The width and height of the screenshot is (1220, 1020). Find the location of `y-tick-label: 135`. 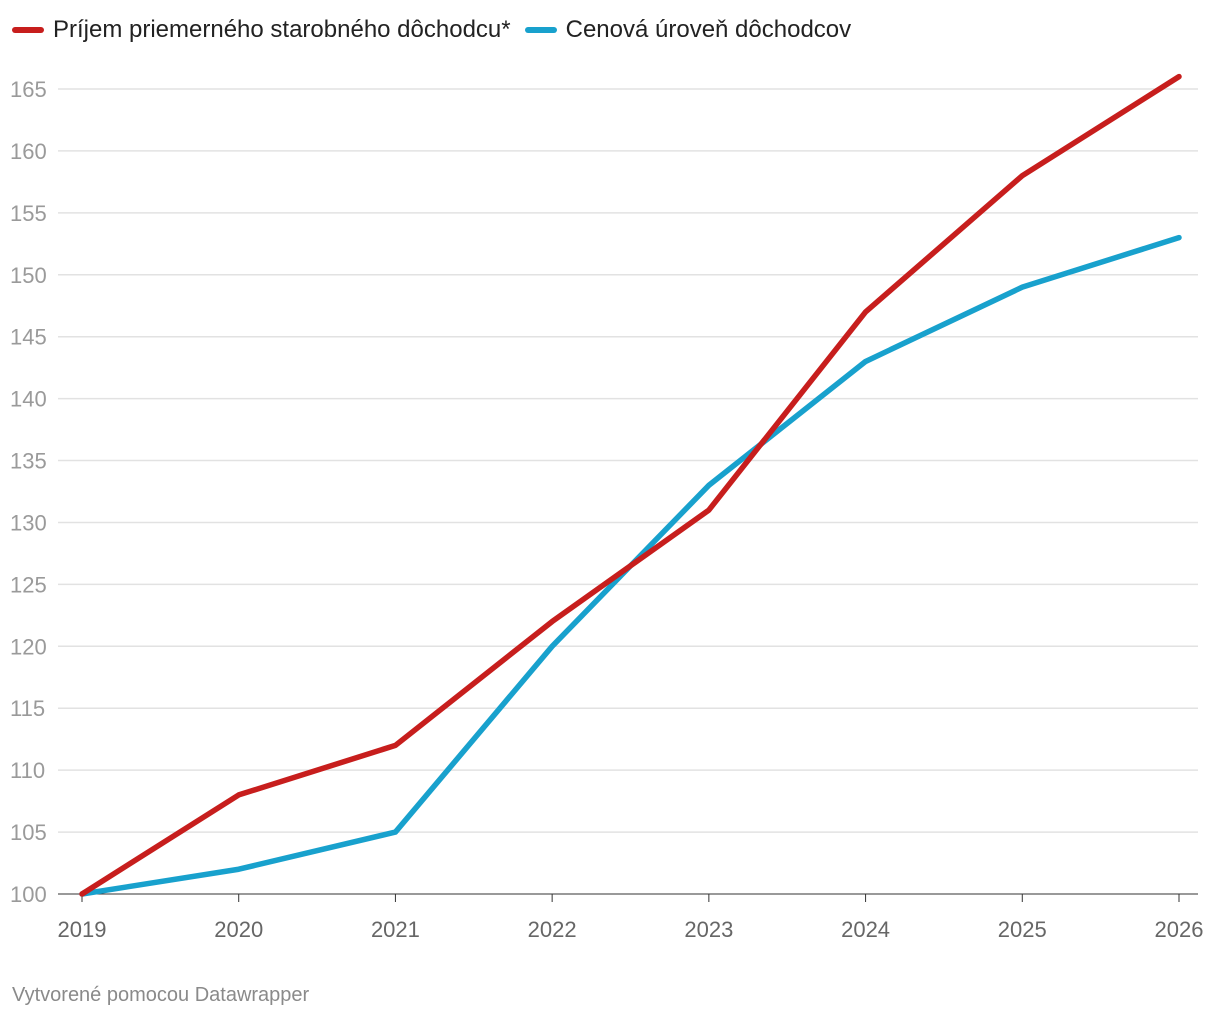

y-tick-label: 135 is located at coordinates (28, 461).